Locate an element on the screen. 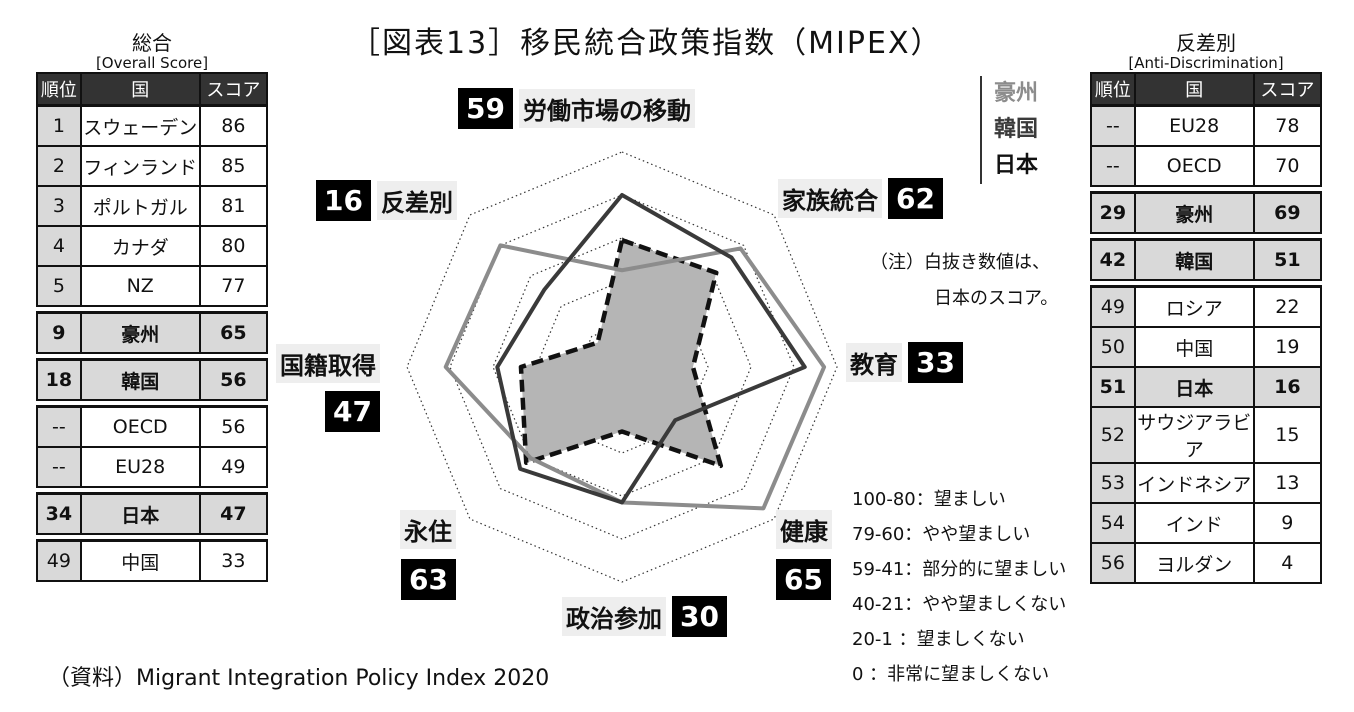 Image resolution: width=1354 pixels, height=712 pixels. radar-series-kor is located at coordinates (651, 349).